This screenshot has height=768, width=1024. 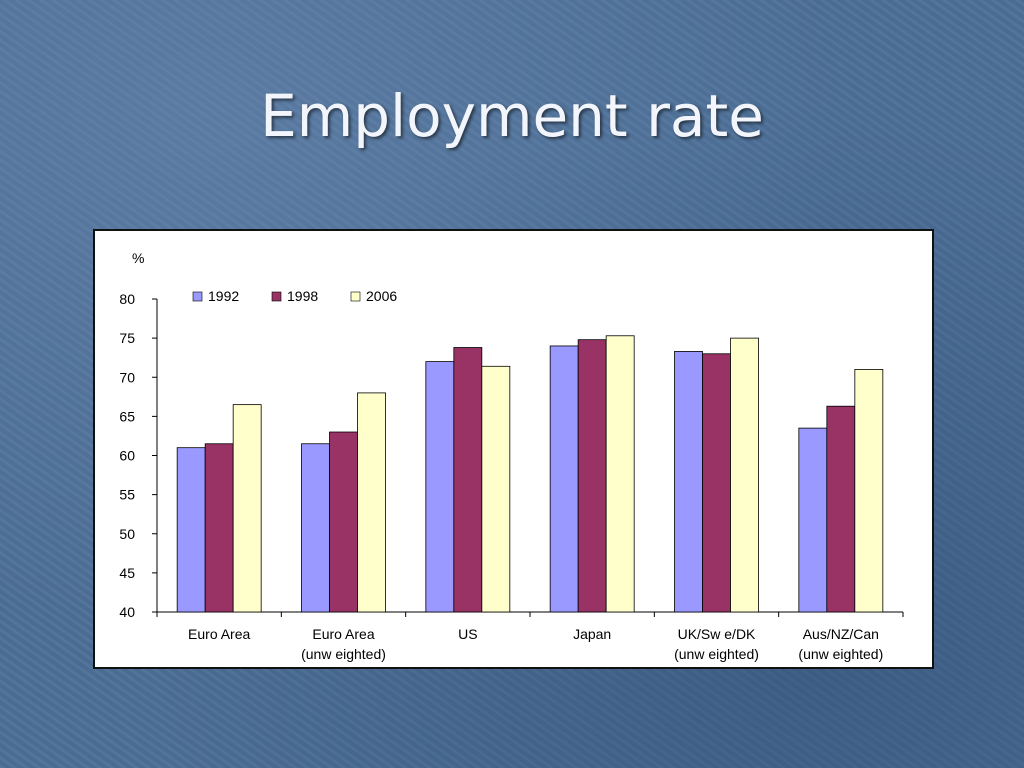 I want to click on legend-swatch-1998, so click(x=276, y=296).